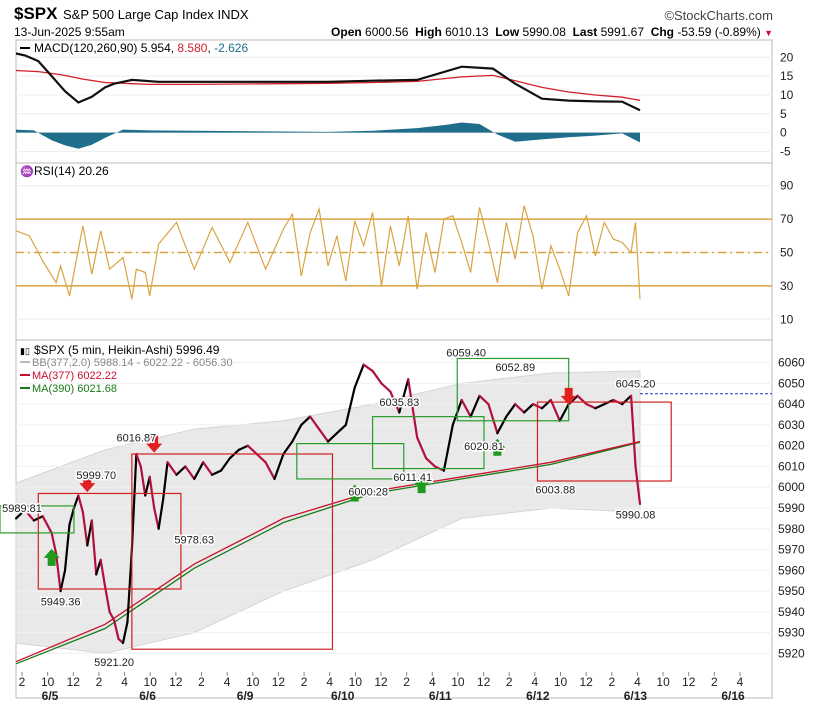  I want to click on price-y-tick: 6050, so click(791, 383).